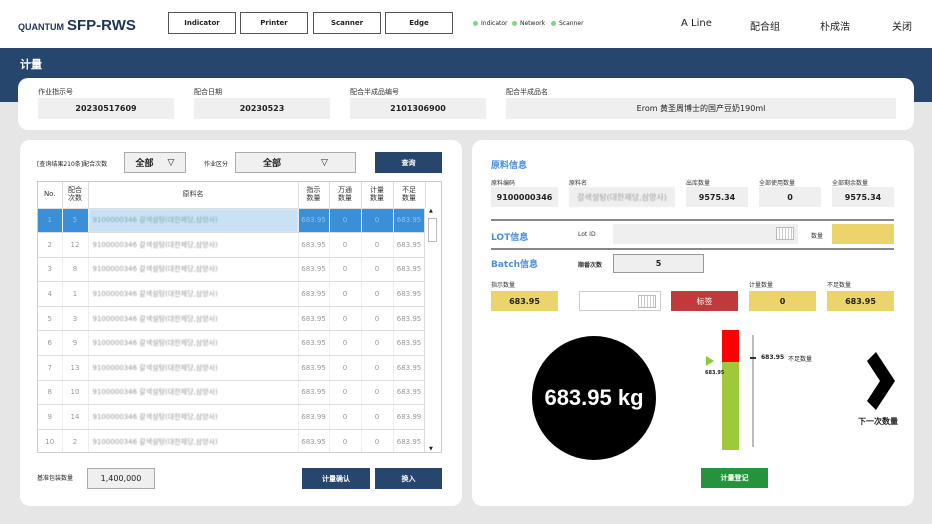 The image size is (932, 524). Describe the element at coordinates (408, 162) in the screenshot. I see `query-button: 查询` at that location.